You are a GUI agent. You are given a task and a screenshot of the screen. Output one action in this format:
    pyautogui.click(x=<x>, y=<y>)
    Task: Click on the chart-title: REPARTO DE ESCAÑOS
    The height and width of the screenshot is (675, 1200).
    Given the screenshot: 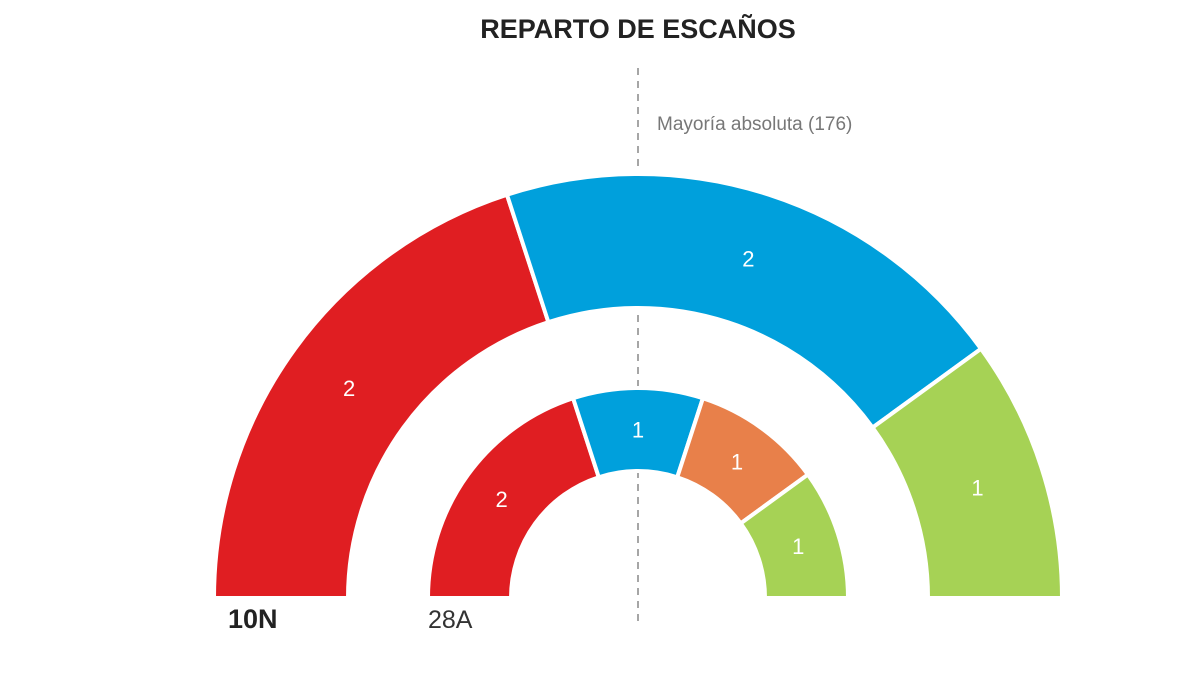 What is the action you would take?
    pyautogui.click(x=638, y=29)
    